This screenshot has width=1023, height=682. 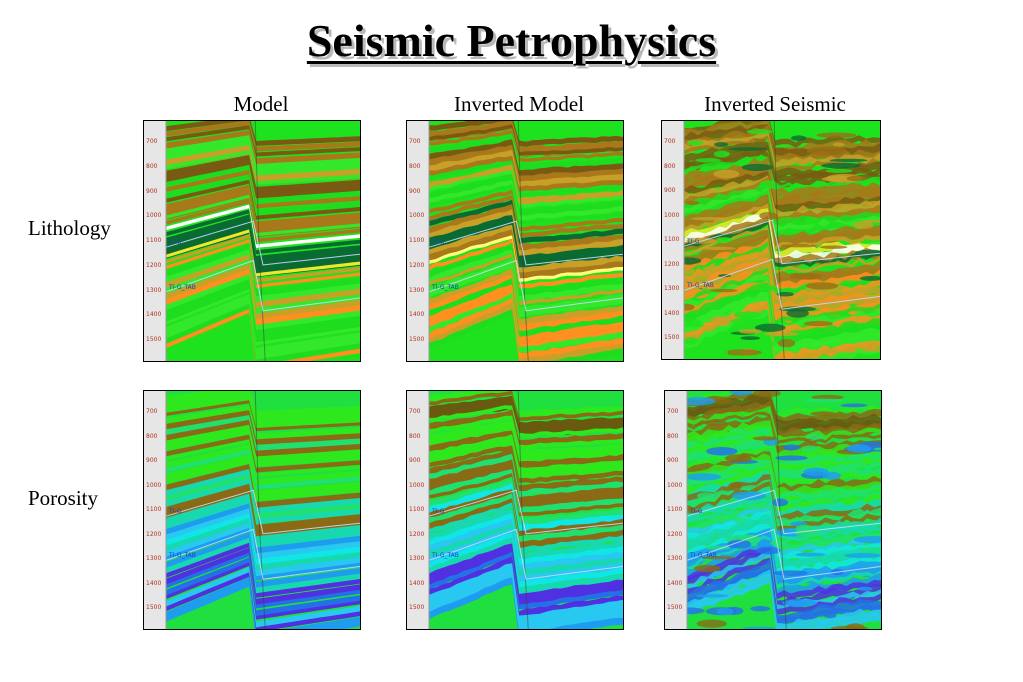 I want to click on column-label-inverted-seismic: Inverted Seismic, so click(x=775, y=104).